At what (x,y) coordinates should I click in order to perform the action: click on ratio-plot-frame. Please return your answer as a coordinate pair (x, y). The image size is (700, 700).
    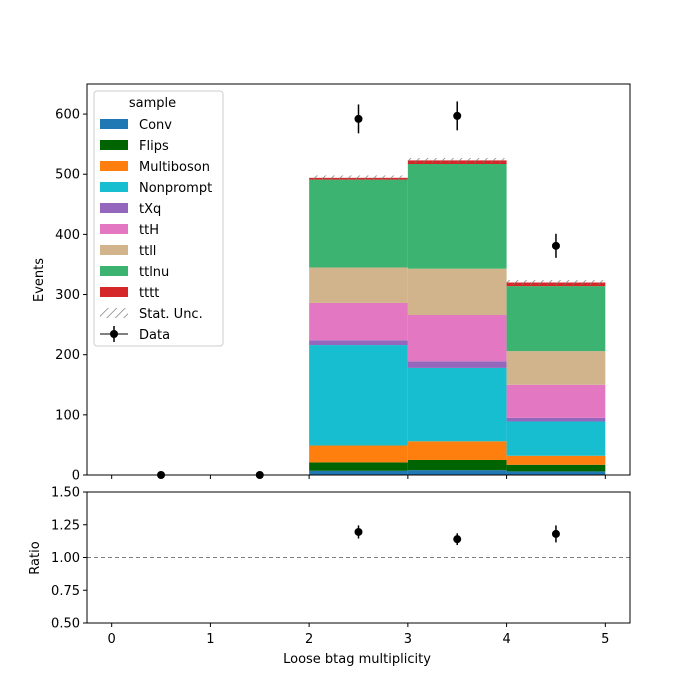
    Looking at the image, I should click on (358, 557).